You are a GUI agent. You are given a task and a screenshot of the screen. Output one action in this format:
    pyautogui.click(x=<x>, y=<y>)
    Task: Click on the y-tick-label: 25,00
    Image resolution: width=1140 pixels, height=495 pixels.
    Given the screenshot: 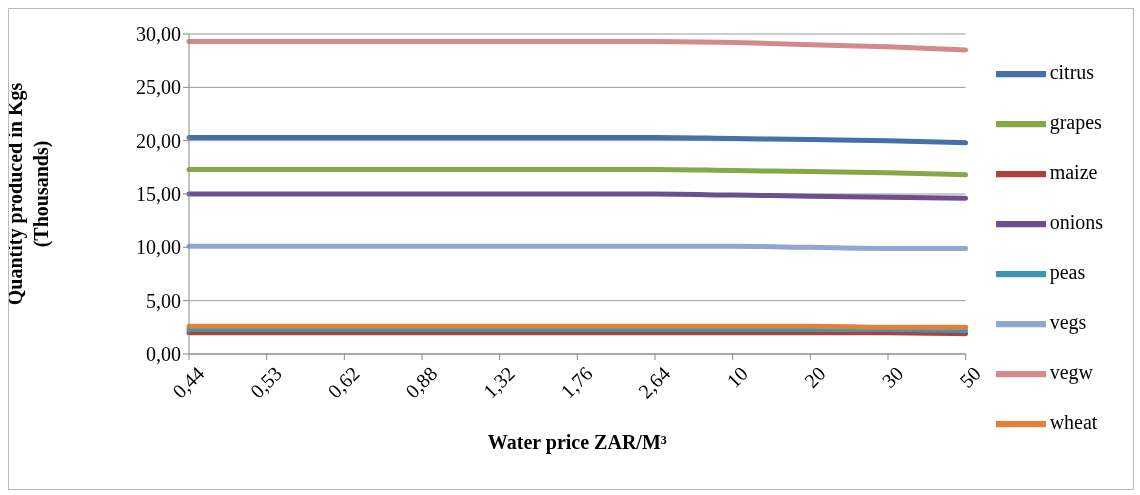 What is the action you would take?
    pyautogui.click(x=158, y=87)
    